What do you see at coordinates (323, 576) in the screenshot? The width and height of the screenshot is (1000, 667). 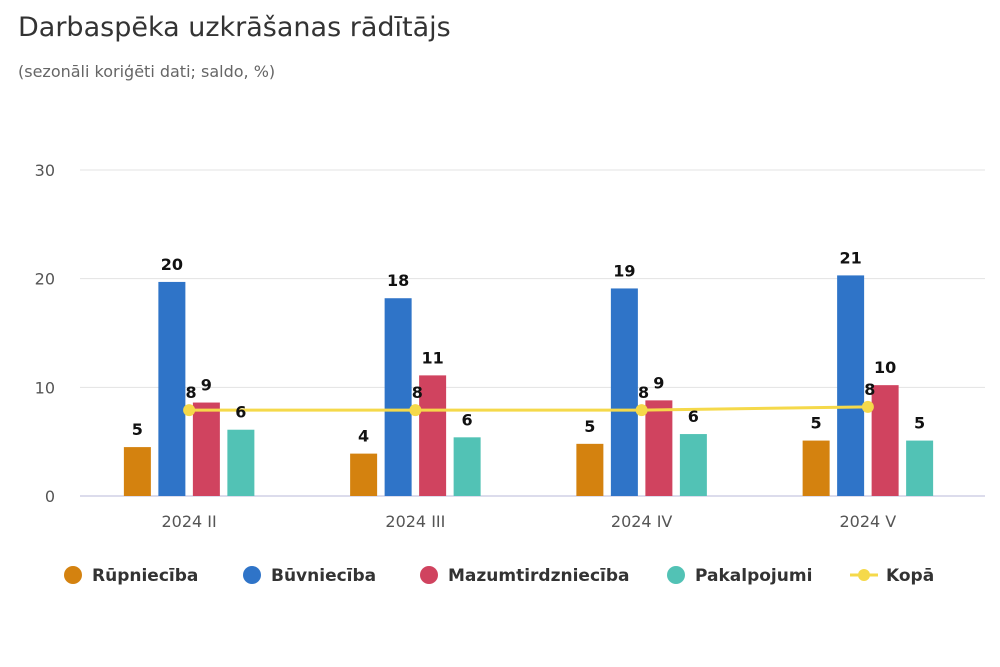 I see `legend-label: Būvniecība` at bounding box center [323, 576].